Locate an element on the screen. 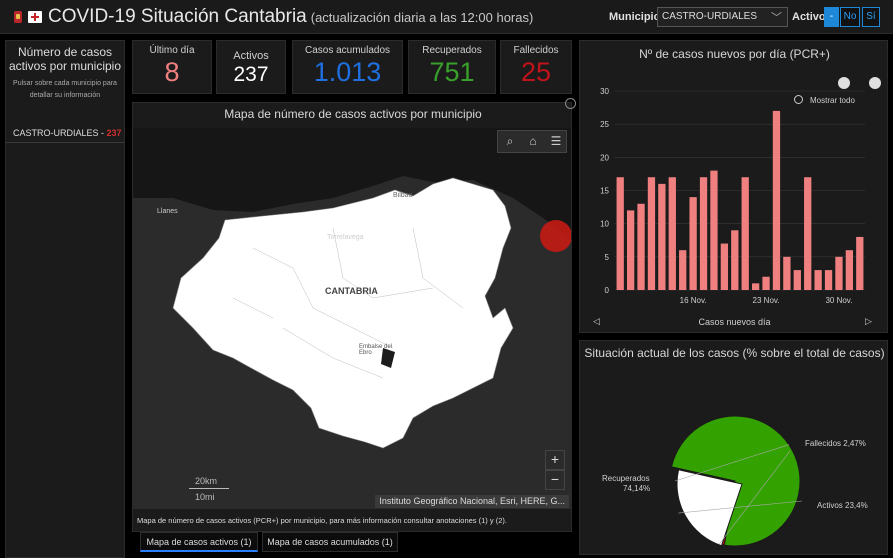 Image resolution: width=893 pixels, height=558 pixels. map-label-cantabria: CANTABRIA is located at coordinates (351, 291).